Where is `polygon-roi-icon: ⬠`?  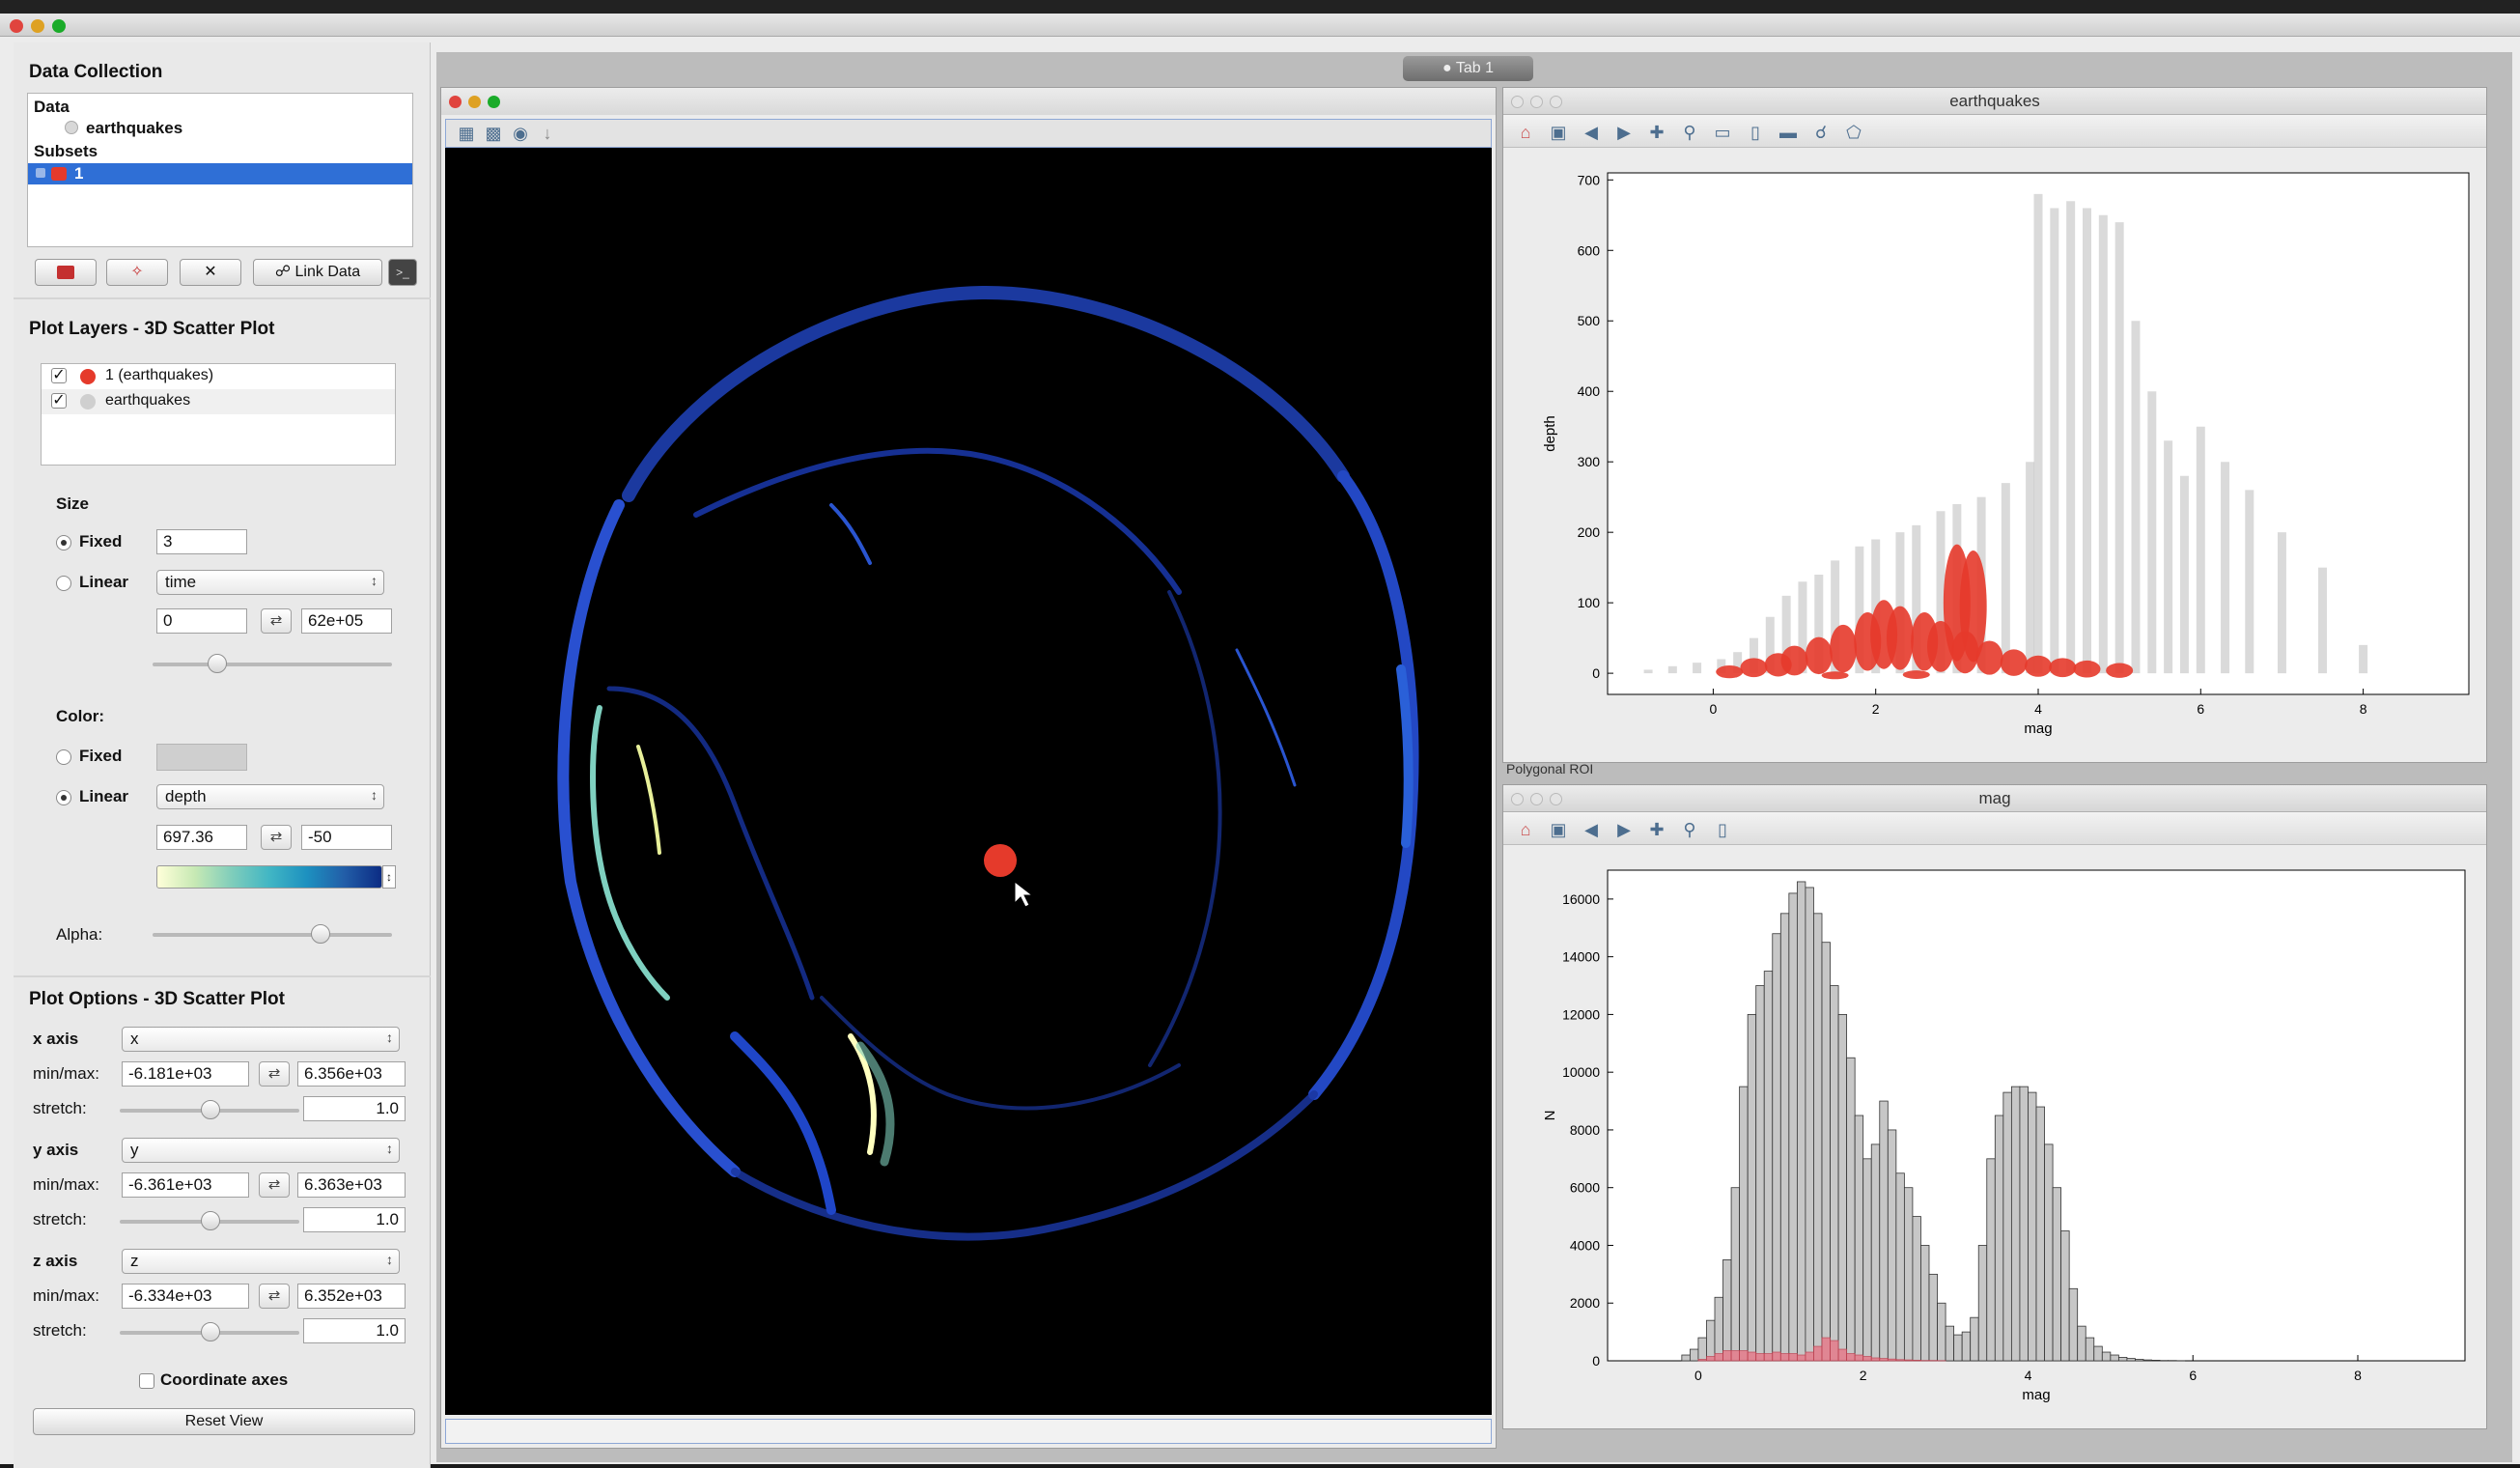
polygon-roi-icon: ⬠ is located at coordinates (1854, 132).